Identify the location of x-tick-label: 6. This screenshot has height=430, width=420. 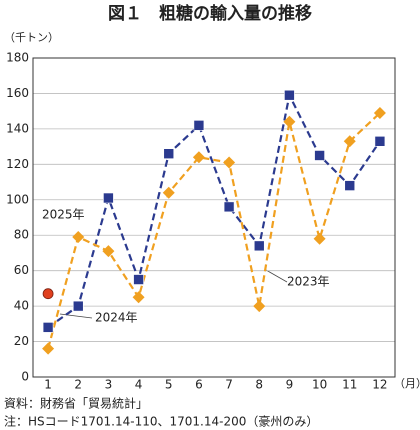
(199, 385).